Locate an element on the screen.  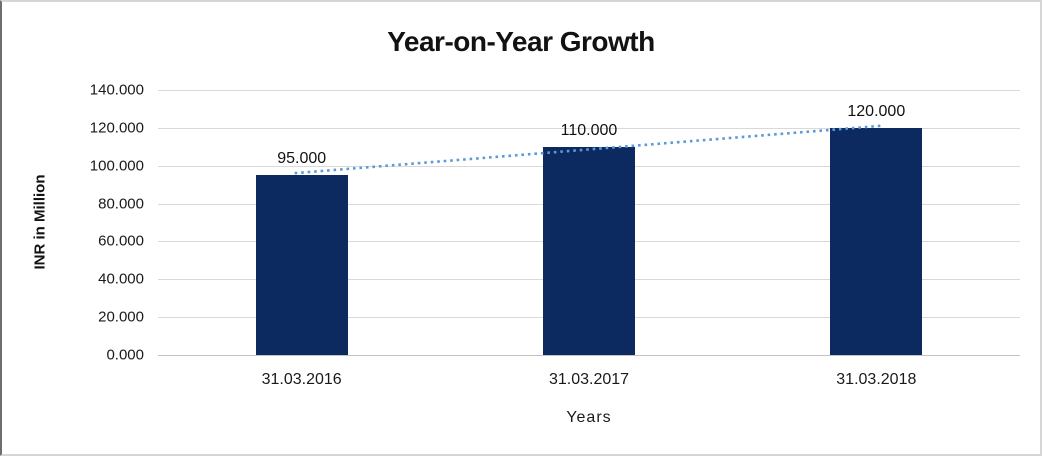
bar-group-2016: 95.000 is located at coordinates (301, 252).